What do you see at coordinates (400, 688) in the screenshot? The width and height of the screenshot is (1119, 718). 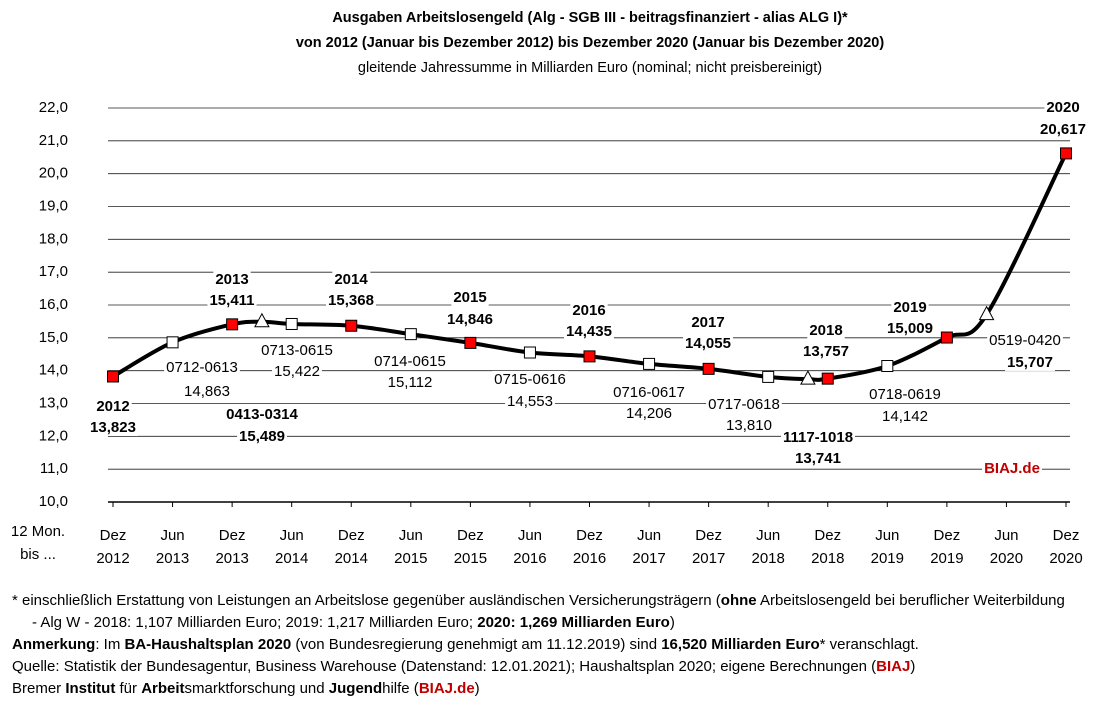 I see `footnote-text: hilfe (` at bounding box center [400, 688].